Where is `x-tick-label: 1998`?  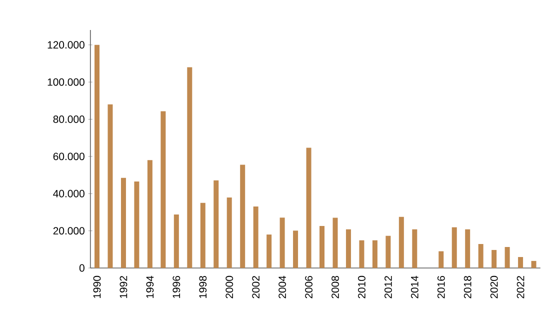
x-tick-label: 1998 is located at coordinates (203, 287).